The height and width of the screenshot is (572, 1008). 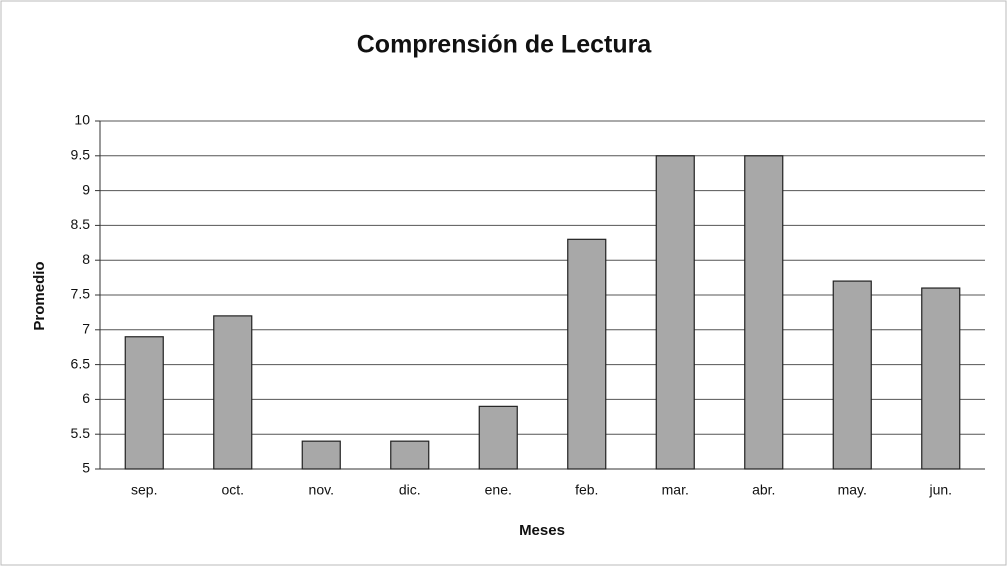 I want to click on y-tick-label: 10, so click(x=82, y=120).